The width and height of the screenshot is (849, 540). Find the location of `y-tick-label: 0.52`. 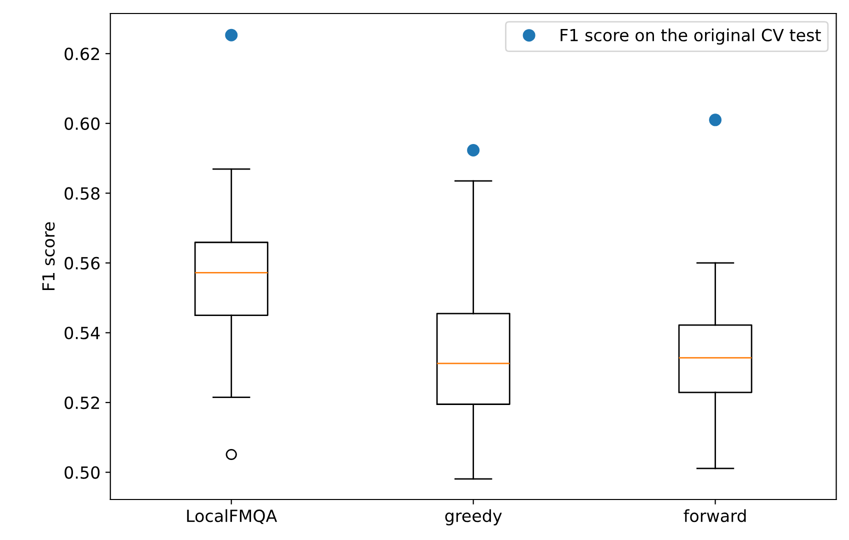

y-tick-label: 0.52 is located at coordinates (81, 403).